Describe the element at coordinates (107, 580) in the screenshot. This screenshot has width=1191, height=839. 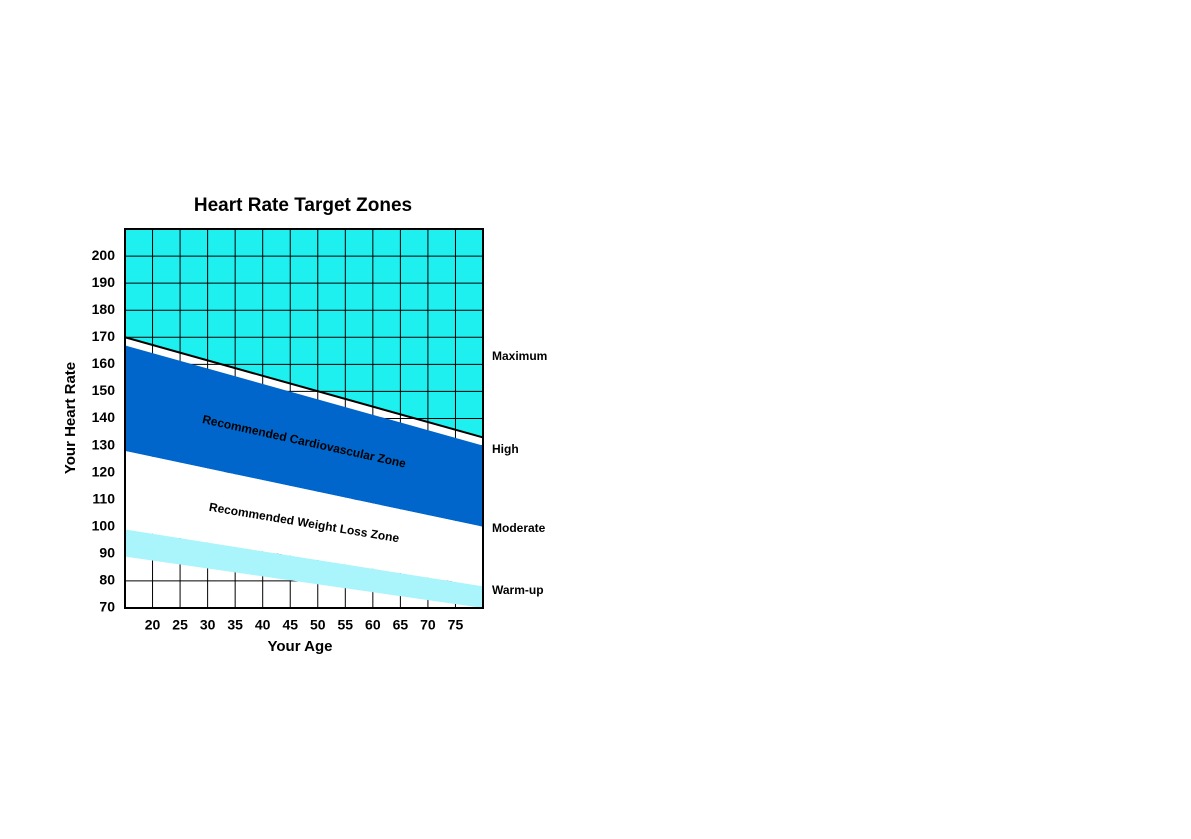
I see `y-tick-label: 80` at that location.